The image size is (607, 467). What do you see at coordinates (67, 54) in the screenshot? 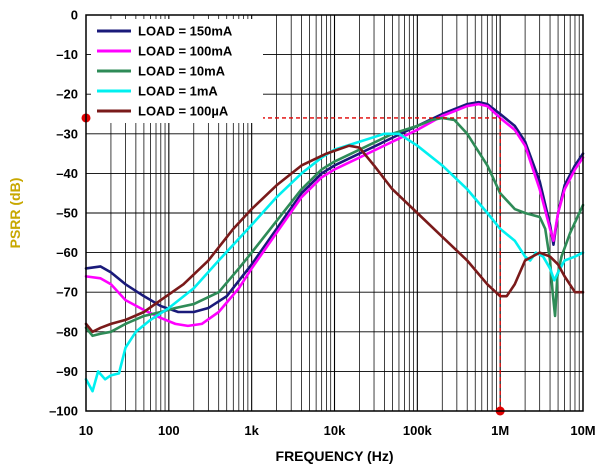
I see `y-tick-label: –10` at bounding box center [67, 54].